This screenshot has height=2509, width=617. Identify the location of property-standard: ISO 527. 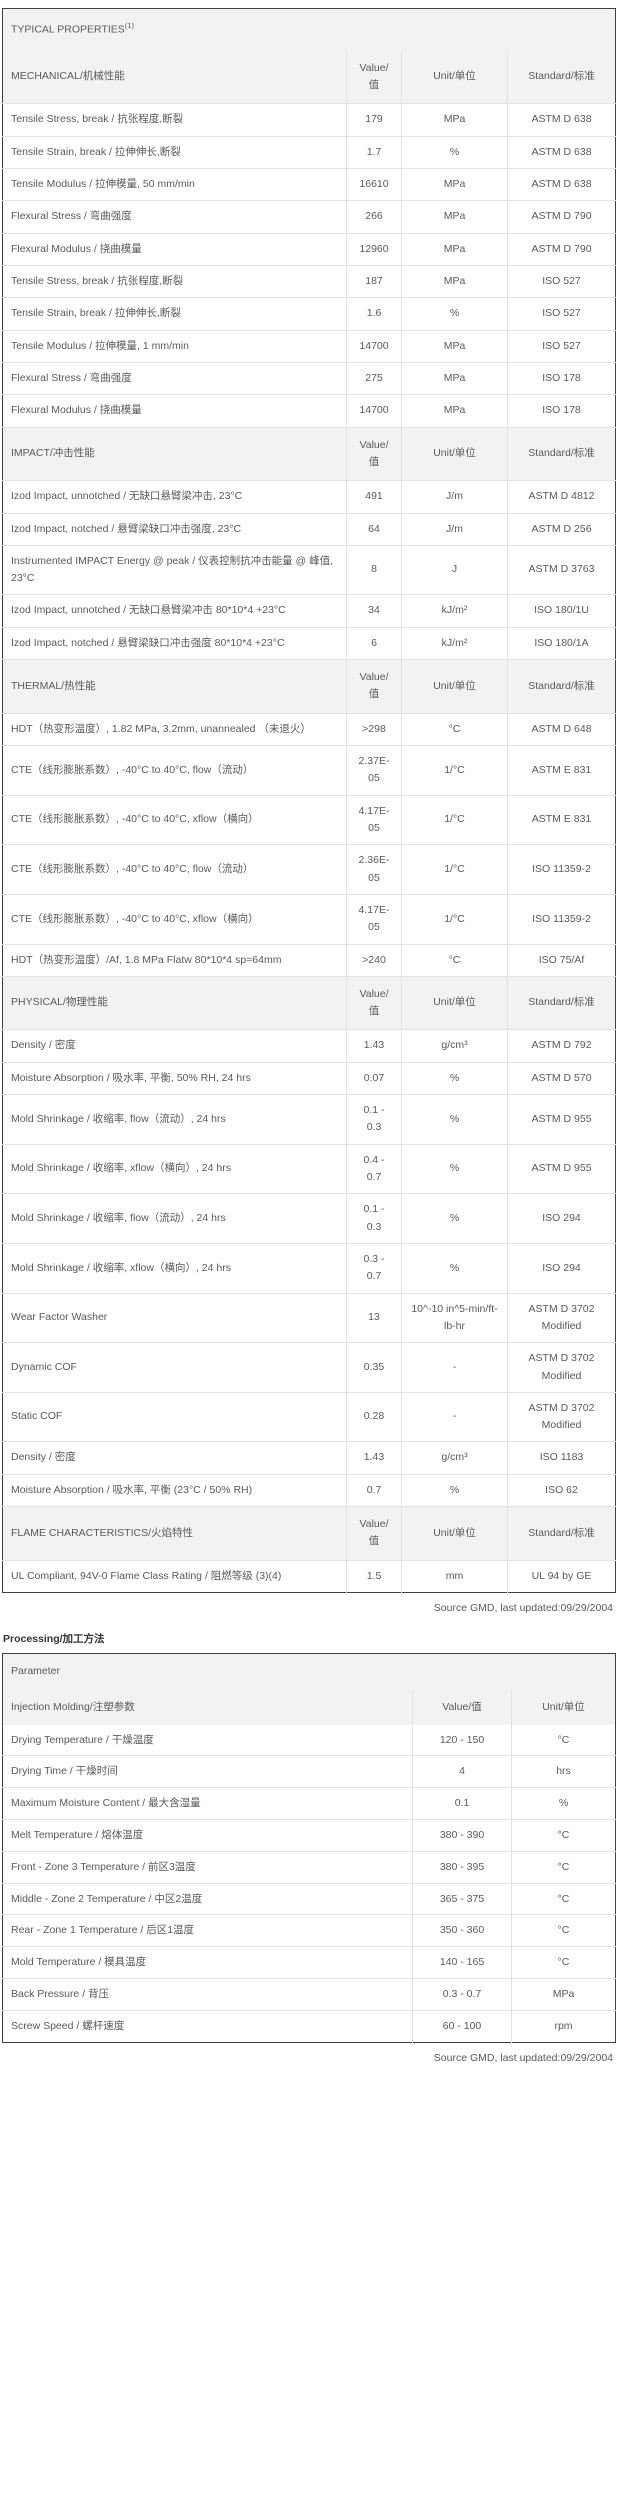
(561, 346).